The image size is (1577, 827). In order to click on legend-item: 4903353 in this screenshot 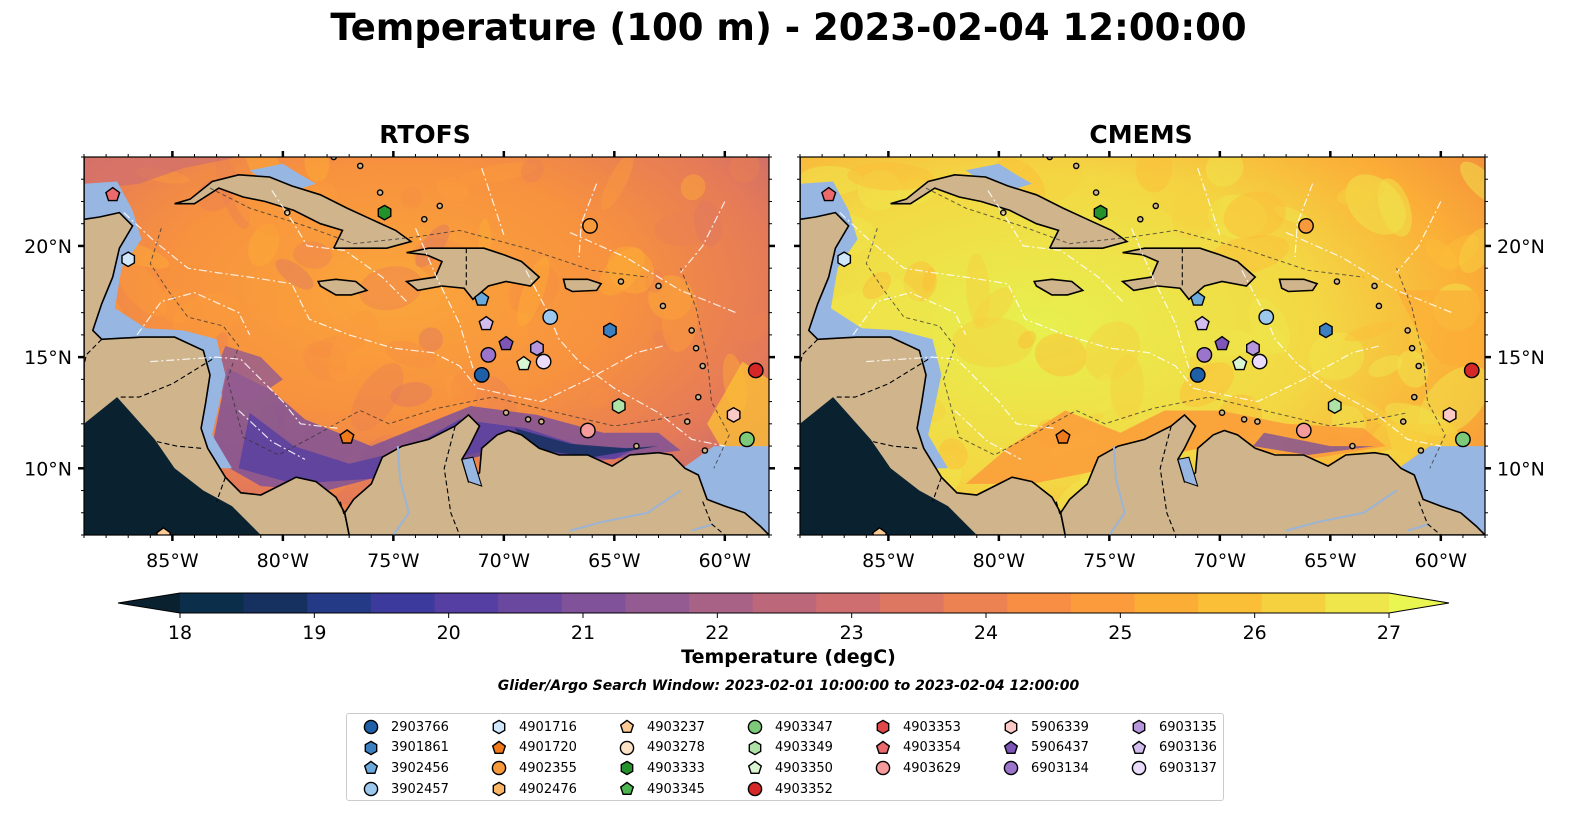, I will do `click(929, 727)`.